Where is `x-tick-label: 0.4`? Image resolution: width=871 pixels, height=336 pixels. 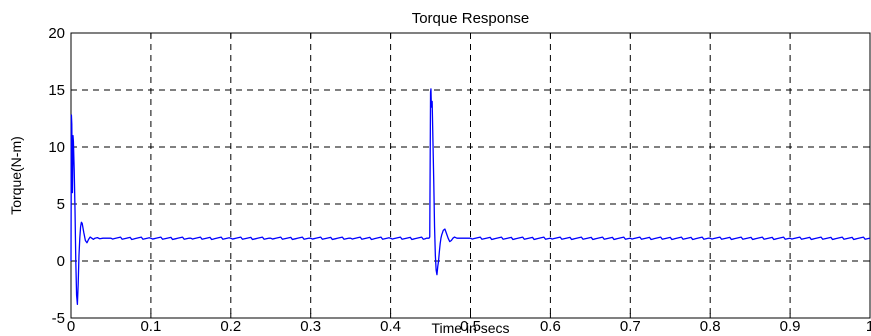 x-tick-label: 0.4 is located at coordinates (390, 326).